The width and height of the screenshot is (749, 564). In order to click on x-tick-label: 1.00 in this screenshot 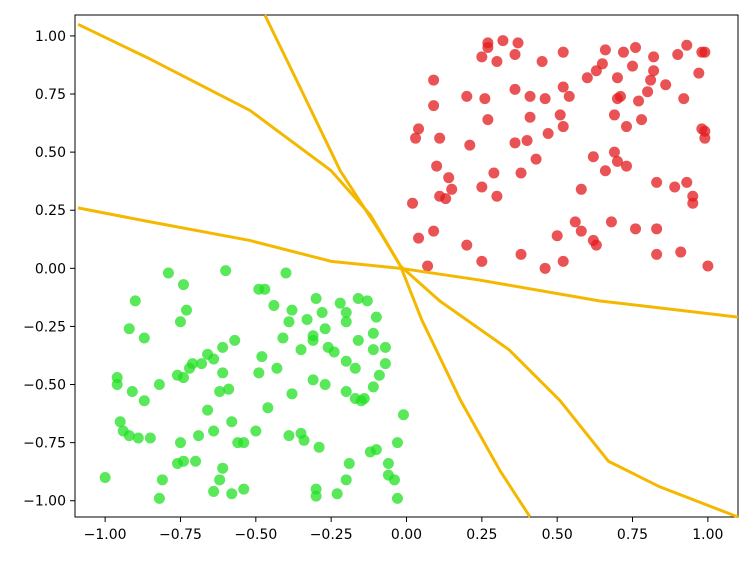, I will do `click(707, 535)`.